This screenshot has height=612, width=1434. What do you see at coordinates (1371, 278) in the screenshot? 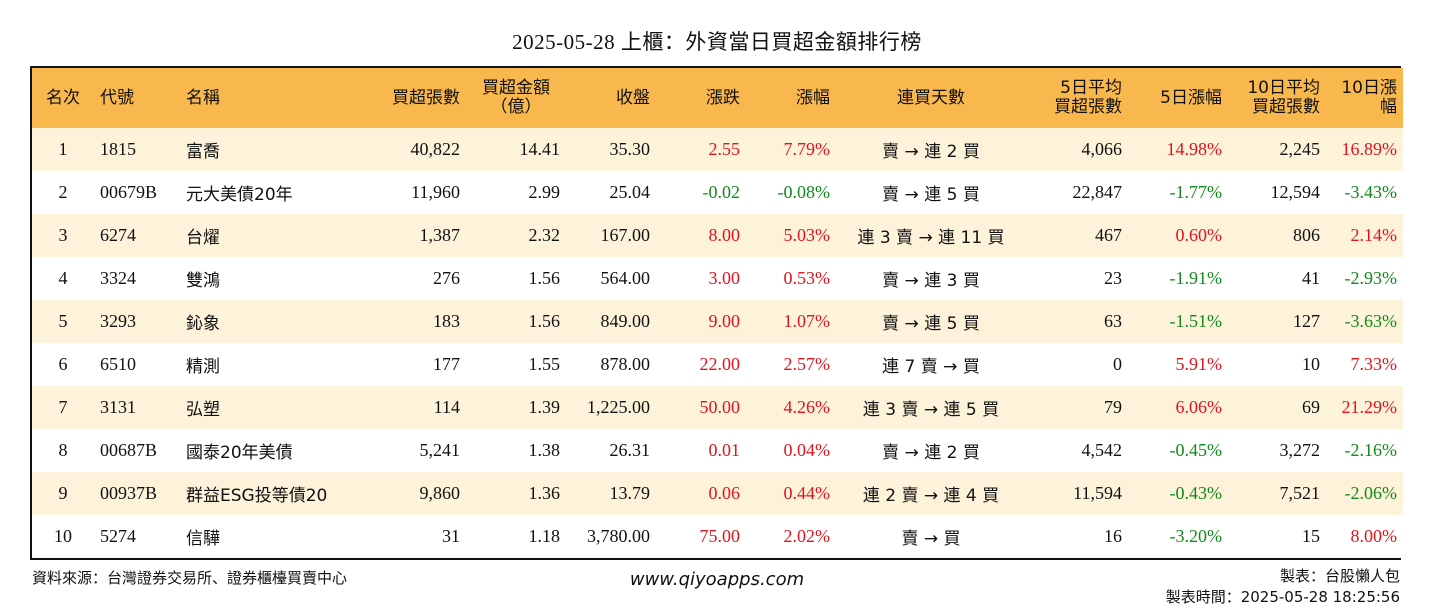
I see `cell-pct10: -2.93%` at bounding box center [1371, 278].